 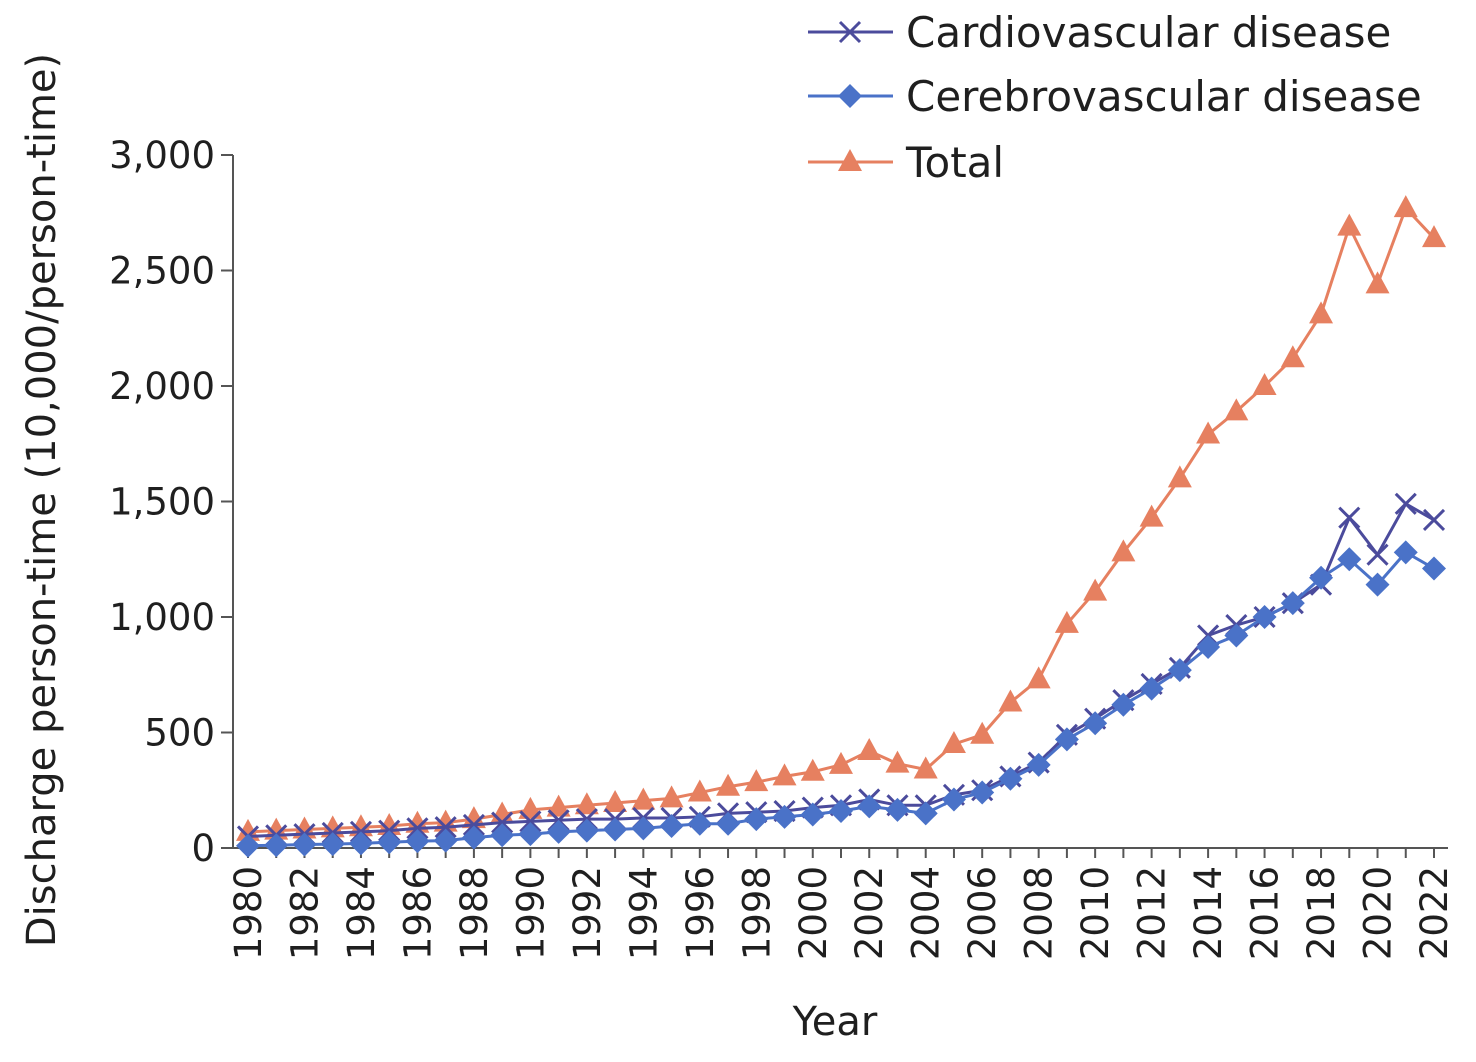 What do you see at coordinates (162, 271) in the screenshot?
I see `y-tick-label: 2,500` at bounding box center [162, 271].